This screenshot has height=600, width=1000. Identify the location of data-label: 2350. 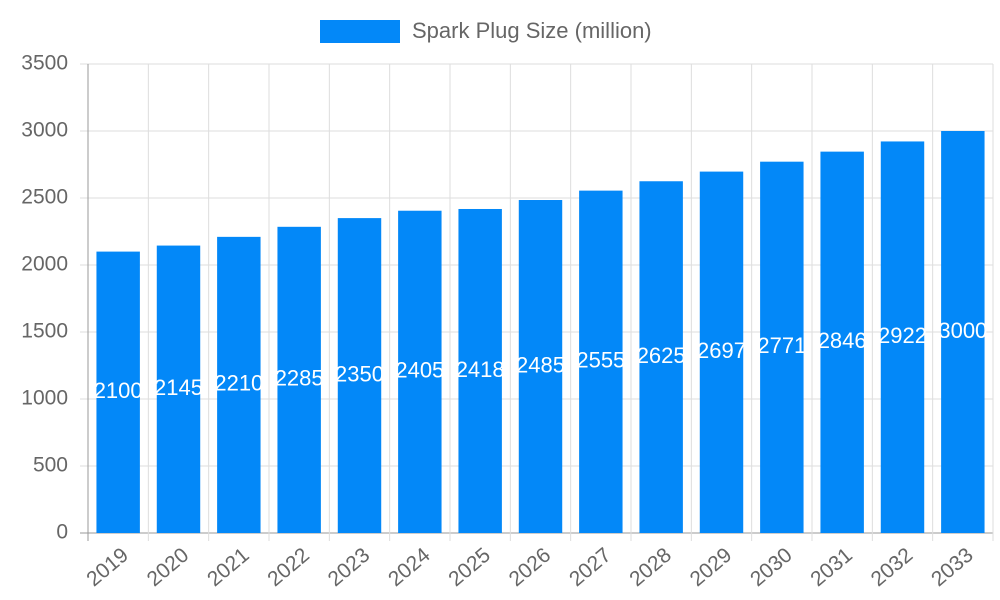
(359, 373).